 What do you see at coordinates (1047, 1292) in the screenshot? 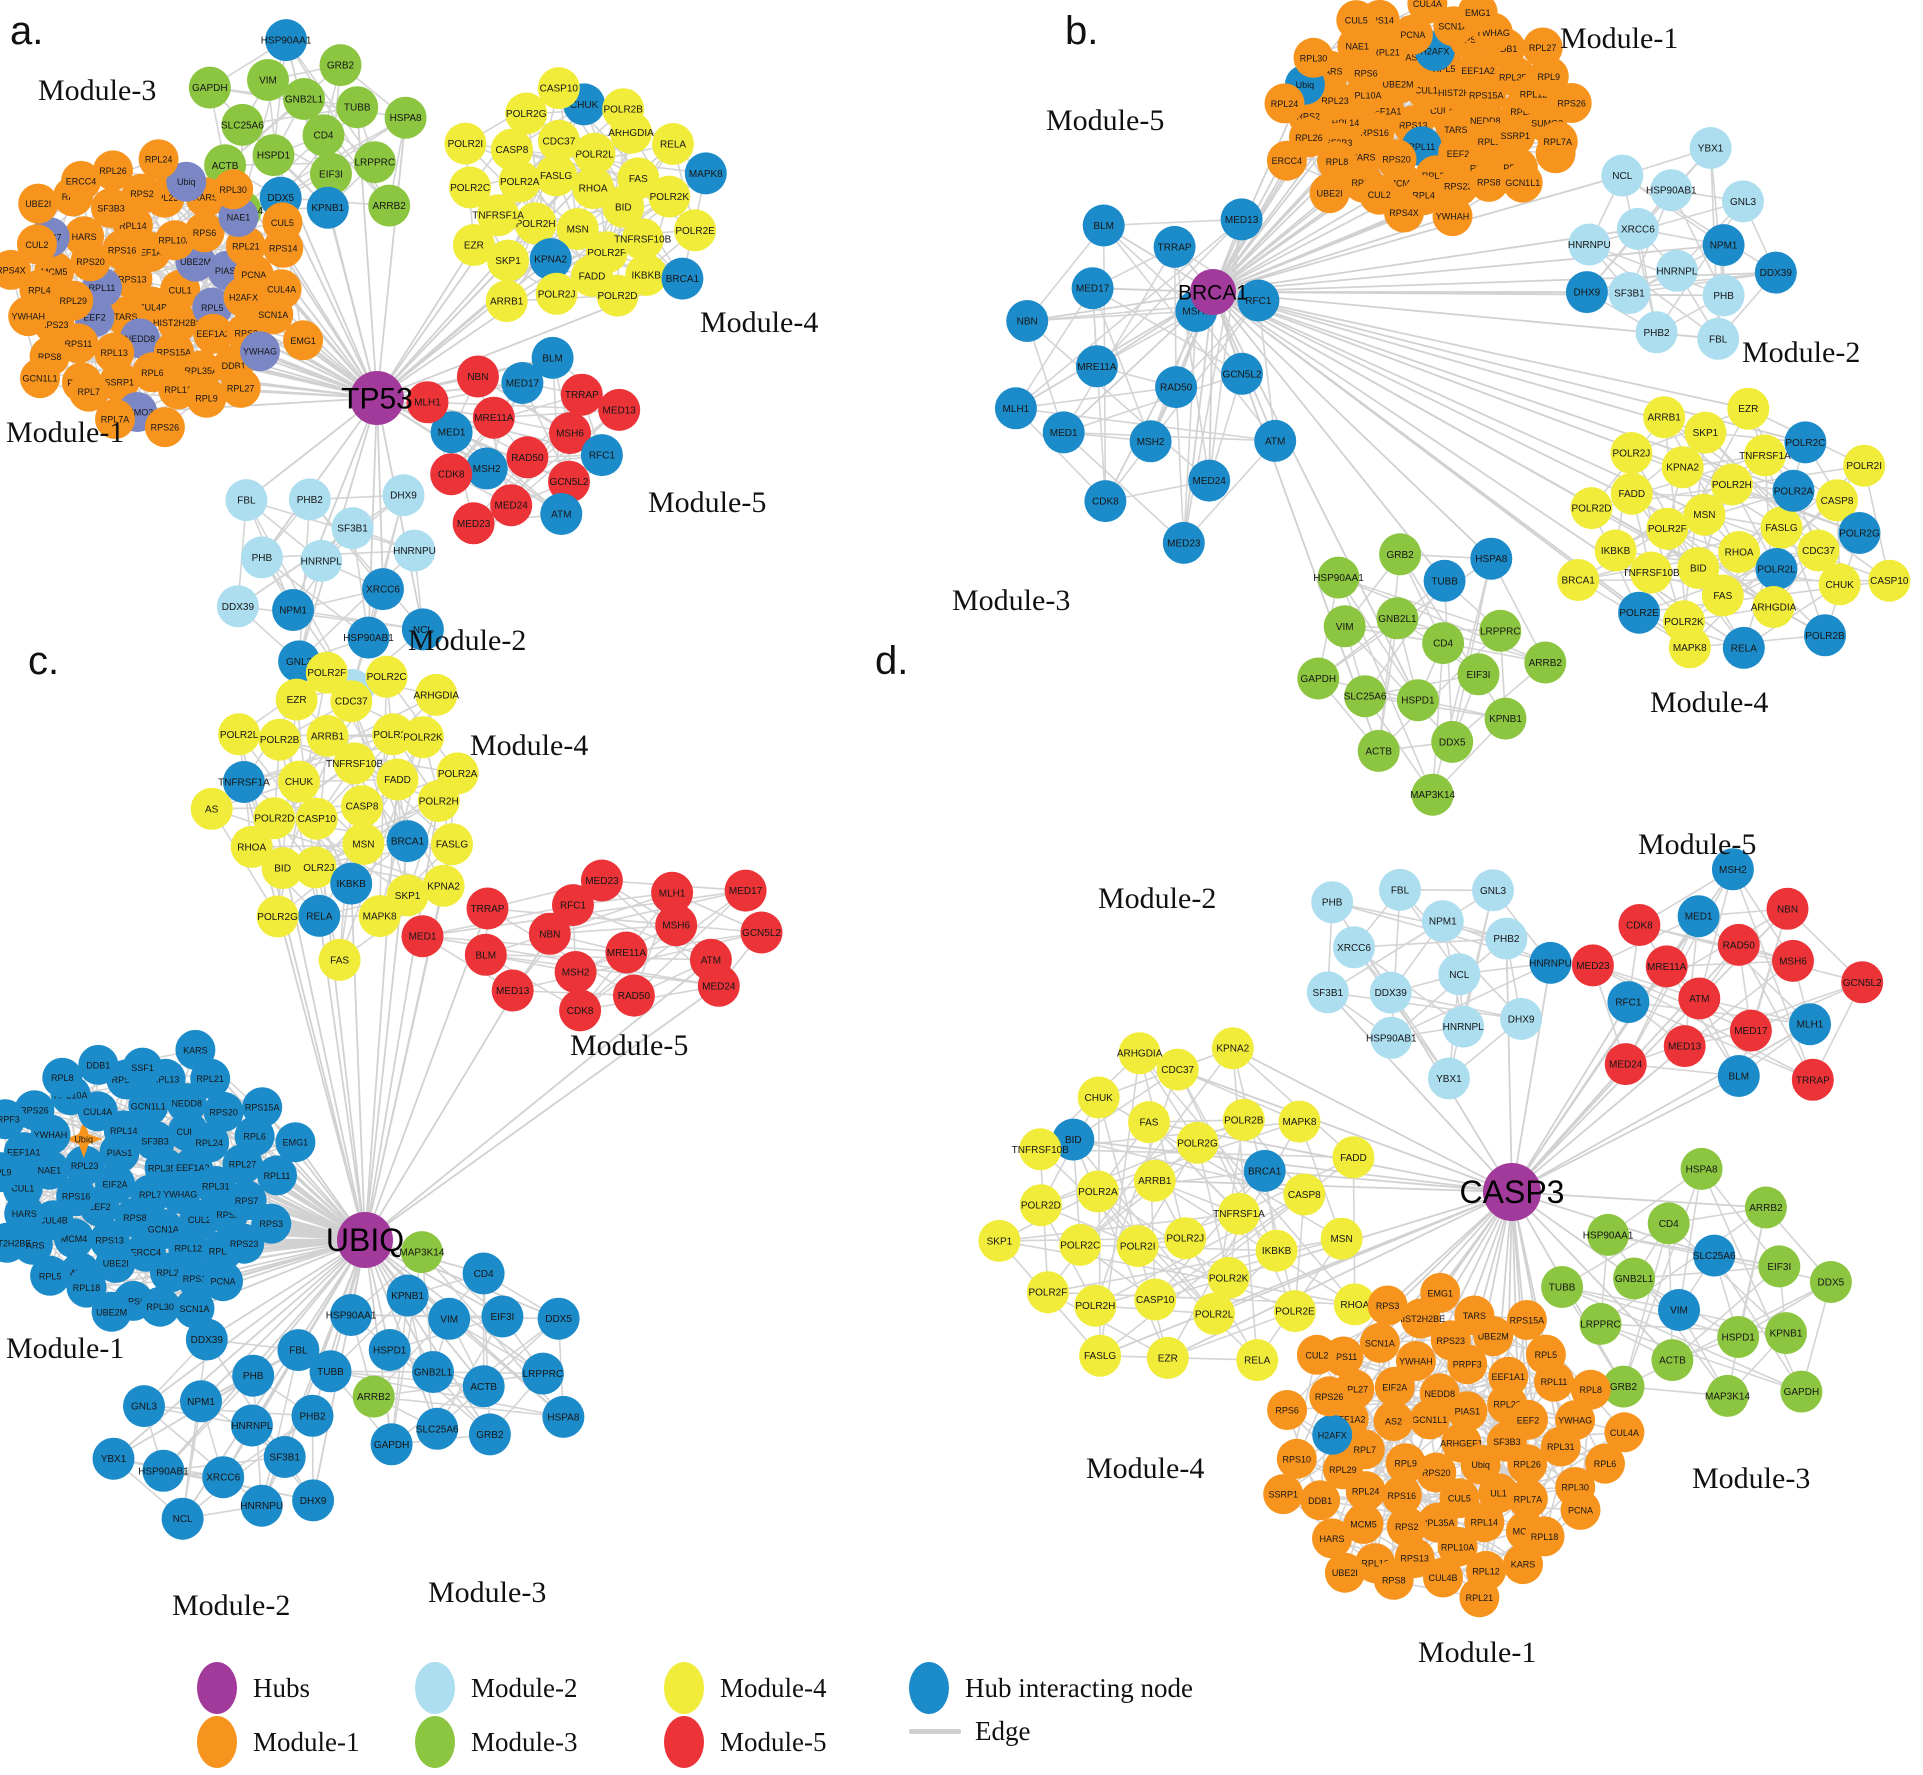
I see `node-POLR2F: POLR2F` at bounding box center [1047, 1292].